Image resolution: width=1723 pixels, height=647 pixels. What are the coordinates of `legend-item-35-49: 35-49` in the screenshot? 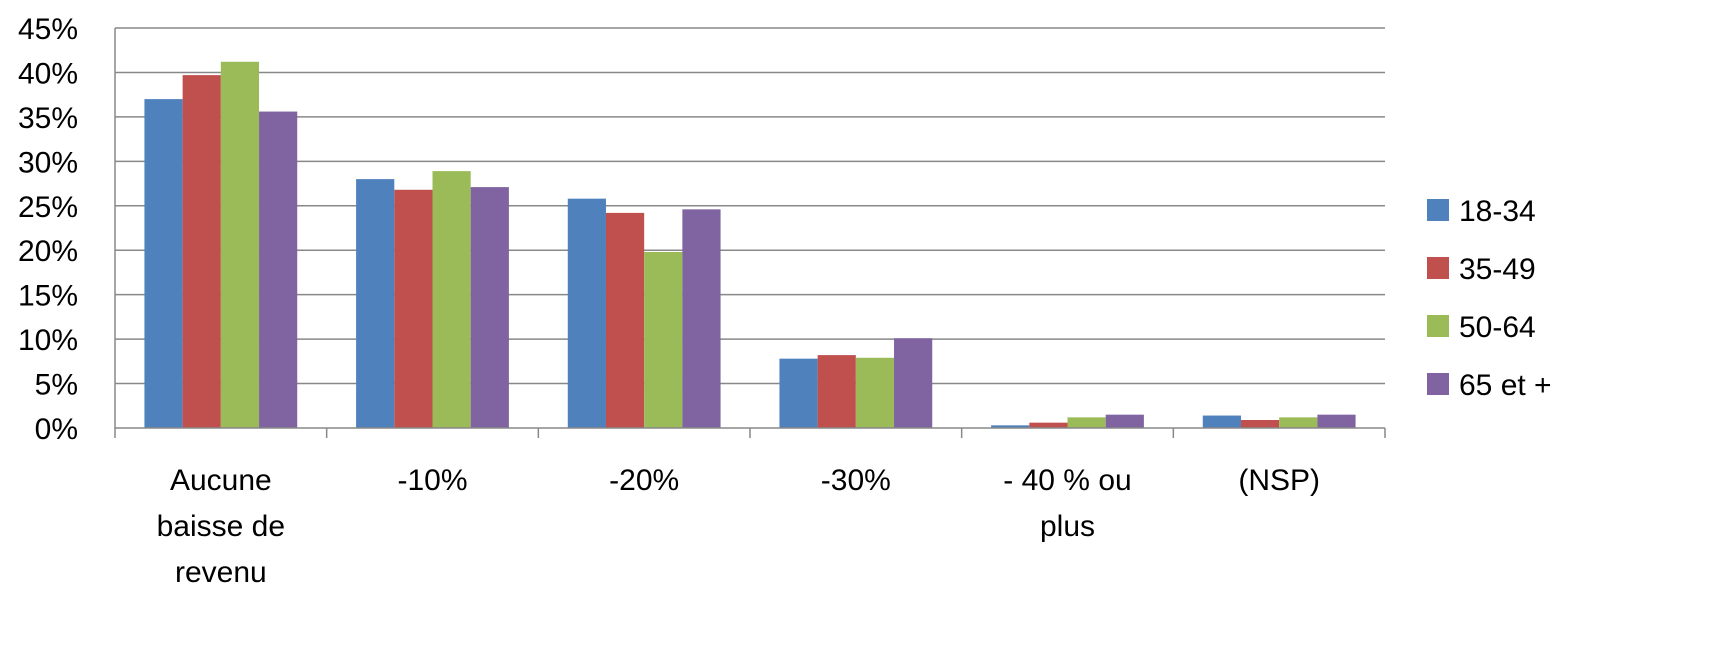 It's located at (1481, 269).